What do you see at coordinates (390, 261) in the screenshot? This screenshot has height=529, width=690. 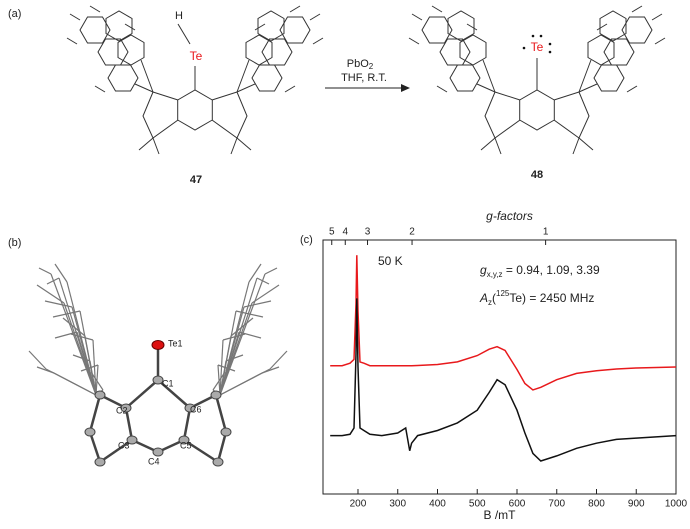 I see `annotation: 50 K` at bounding box center [390, 261].